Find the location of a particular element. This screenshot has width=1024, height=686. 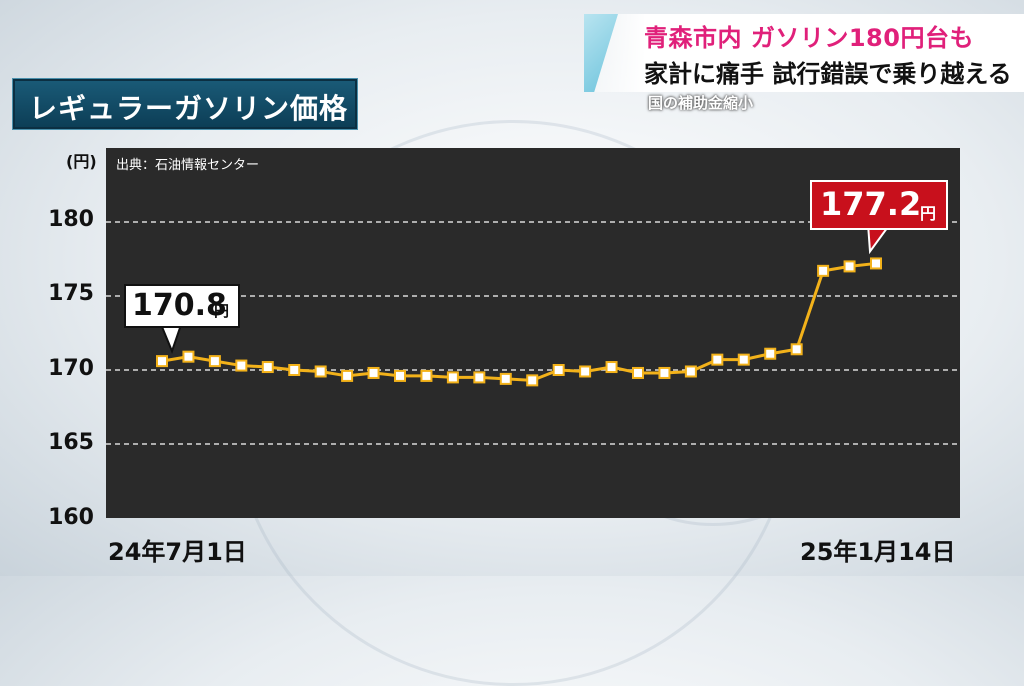

x-start-label: 24年7月1日 is located at coordinates (177, 552).